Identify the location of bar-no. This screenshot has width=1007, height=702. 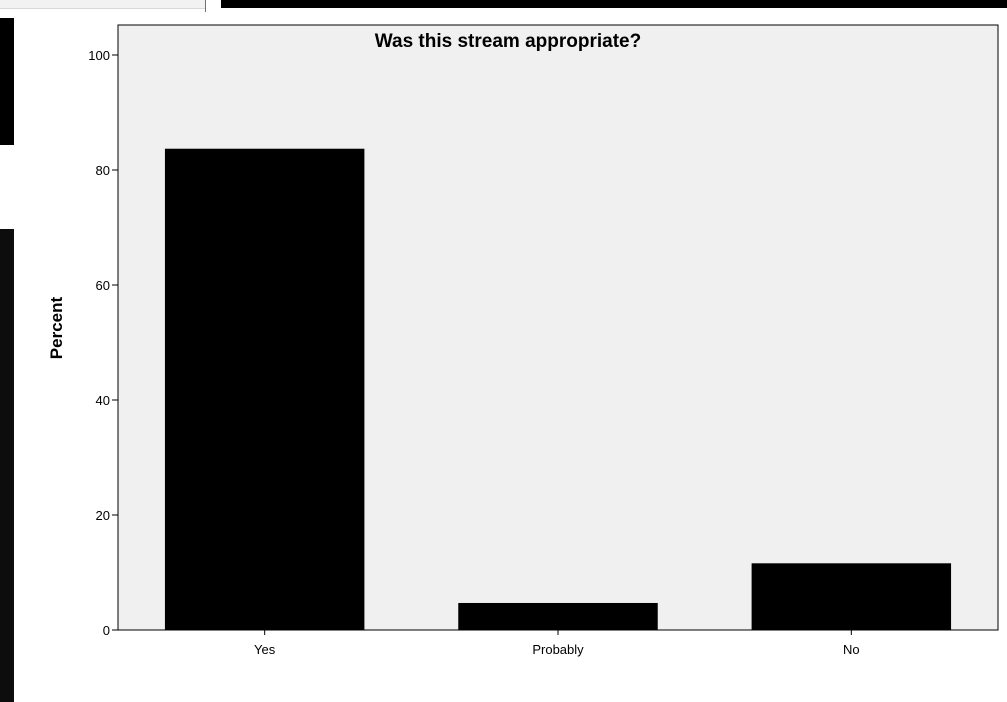
(851, 596).